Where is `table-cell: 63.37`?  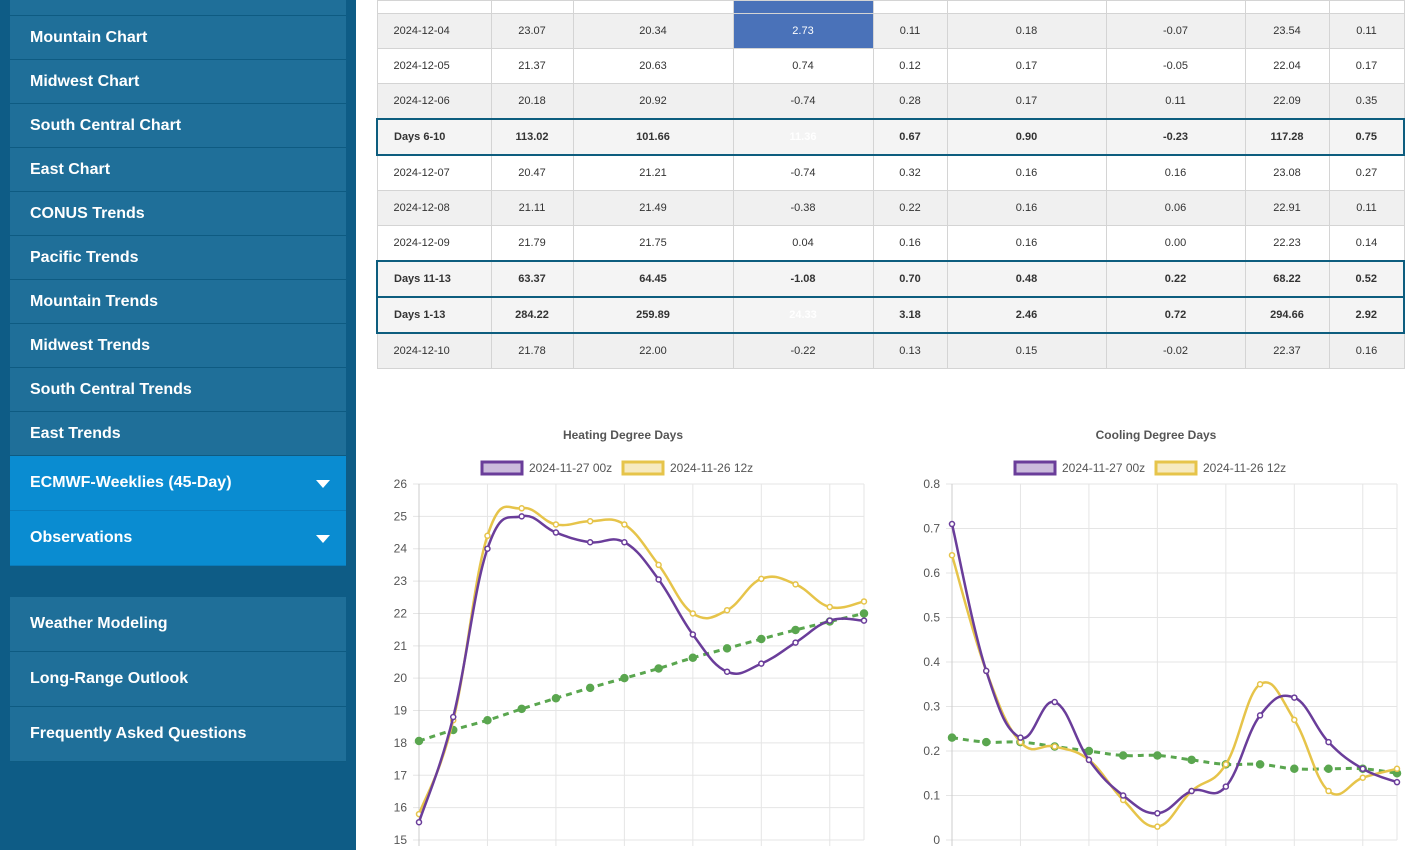 table-cell: 63.37 is located at coordinates (532, 279).